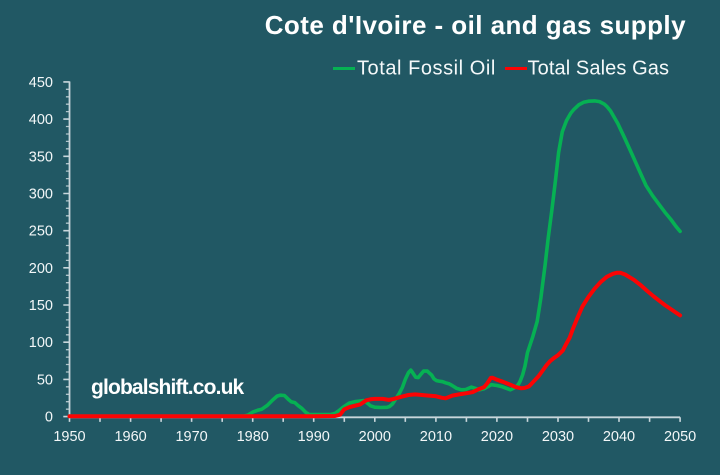 The image size is (720, 475). I want to click on svg-text: 1960, so click(130, 437).